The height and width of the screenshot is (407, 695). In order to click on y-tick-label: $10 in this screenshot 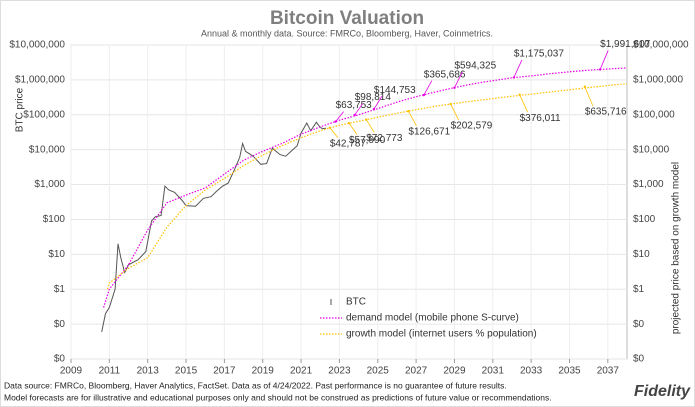, I will do `click(56, 254)`.